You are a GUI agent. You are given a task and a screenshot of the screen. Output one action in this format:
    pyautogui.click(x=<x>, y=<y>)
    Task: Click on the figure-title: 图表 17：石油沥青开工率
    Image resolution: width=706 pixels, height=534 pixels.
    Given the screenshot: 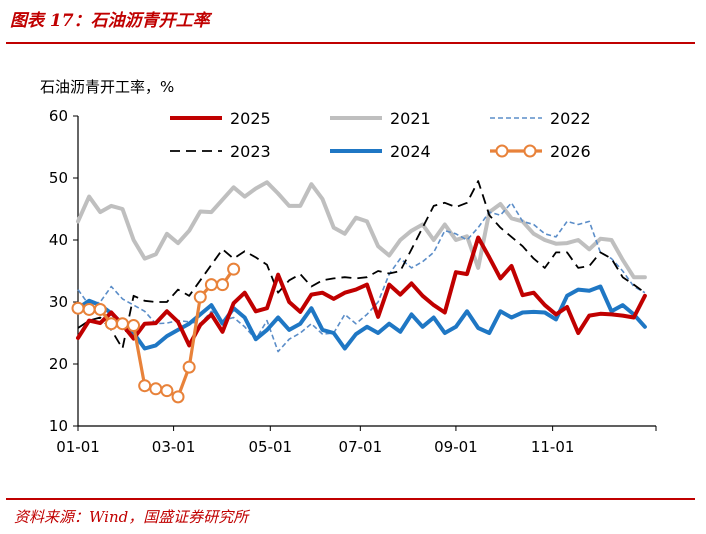 What is the action you would take?
    pyautogui.click(x=110, y=21)
    